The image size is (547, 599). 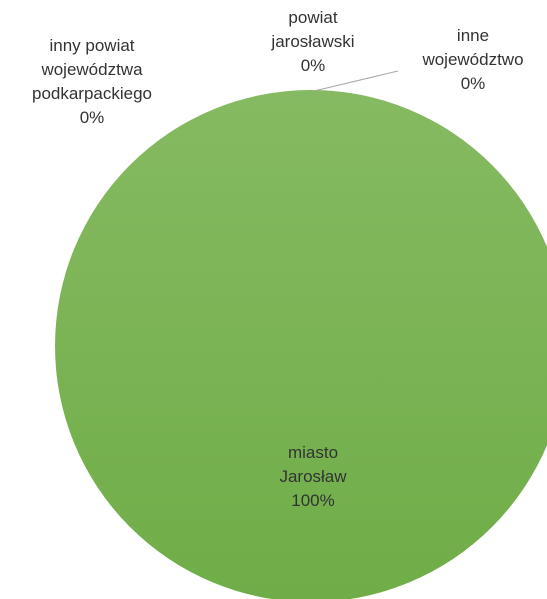 I want to click on slice-label-inne-wojewodztwo: inne województwo 0%, so click(x=473, y=60).